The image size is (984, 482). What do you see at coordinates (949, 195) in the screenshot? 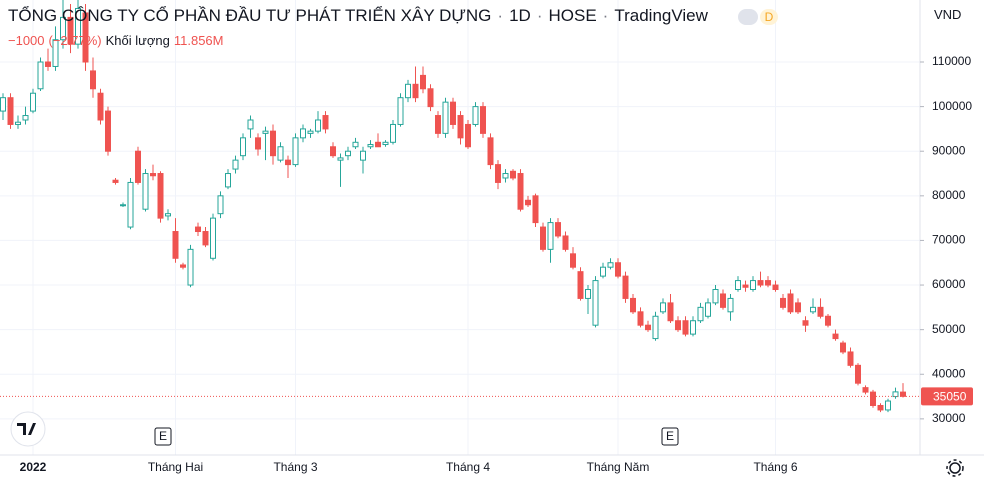
I see `y-tick-label: 80000` at bounding box center [949, 195].